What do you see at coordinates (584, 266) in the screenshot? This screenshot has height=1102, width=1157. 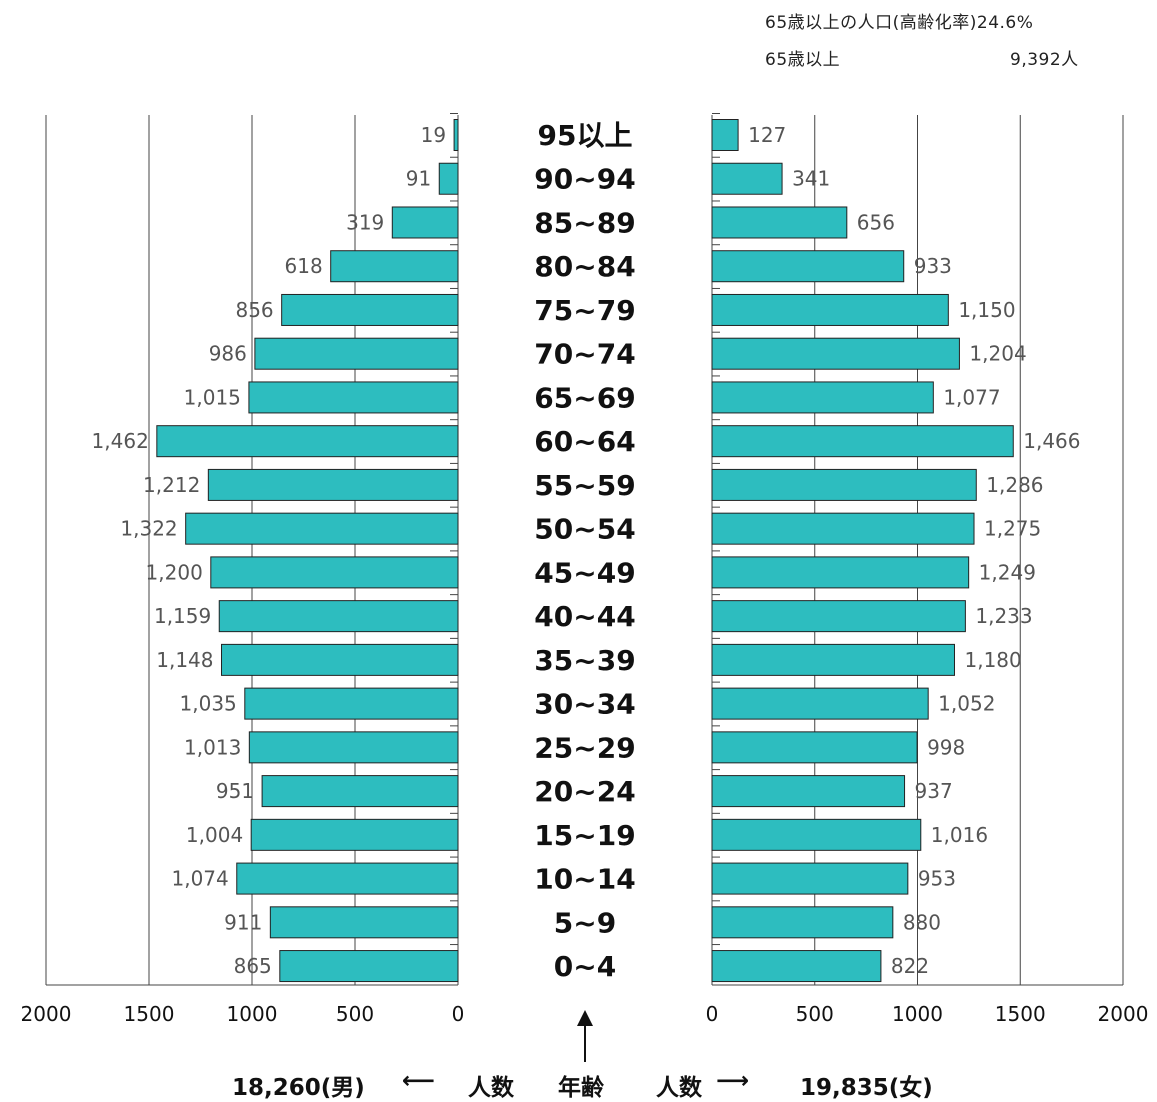 I see `age-group-label: 80~84` at bounding box center [584, 266].